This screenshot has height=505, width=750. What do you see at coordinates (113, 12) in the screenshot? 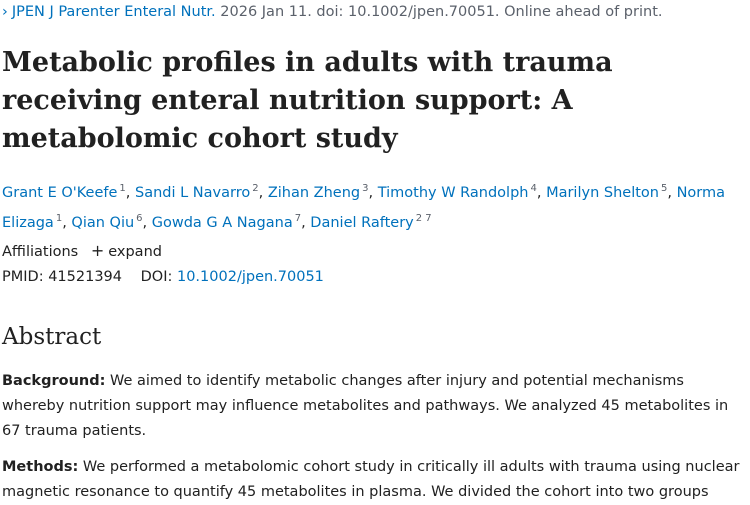
I see `journal-link: JPEN J Parenter Enteral Nutr.` at bounding box center [113, 12].